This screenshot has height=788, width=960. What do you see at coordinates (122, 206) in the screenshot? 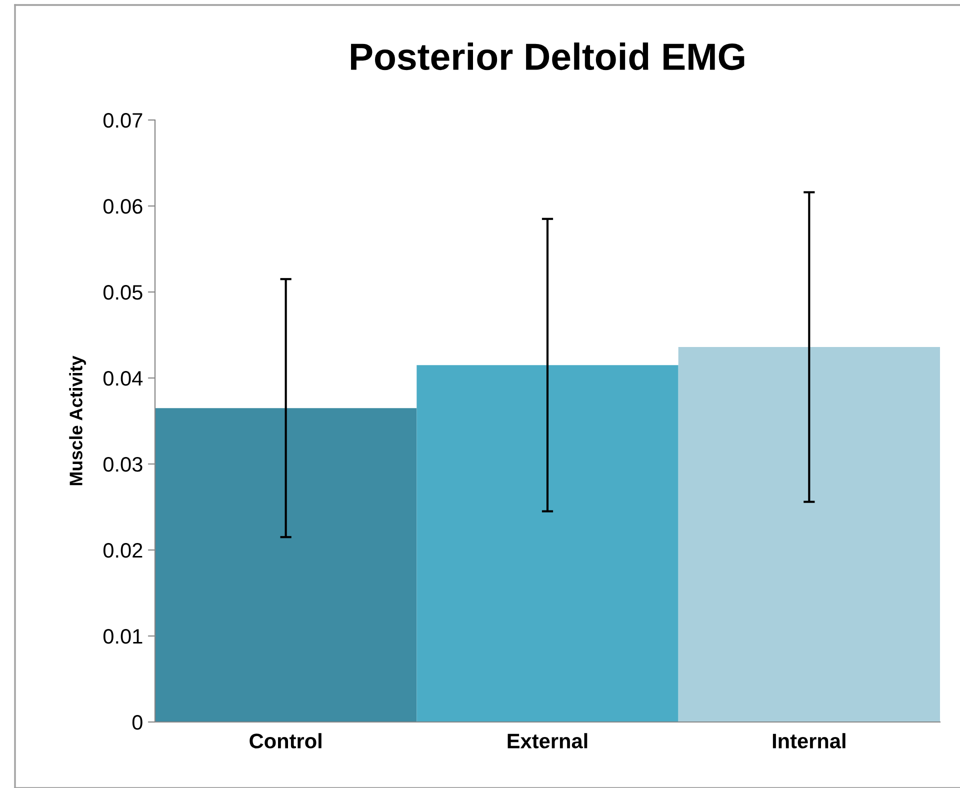
I see `y-tick-label: 0.06` at bounding box center [122, 206].